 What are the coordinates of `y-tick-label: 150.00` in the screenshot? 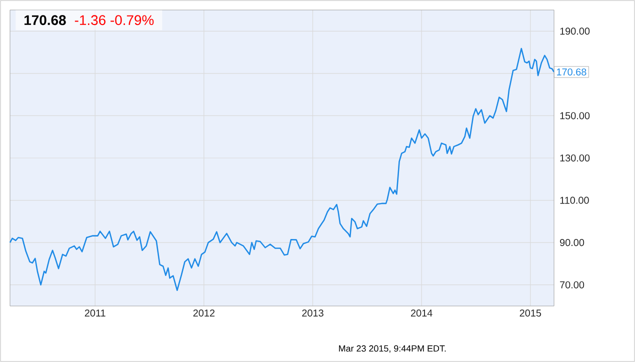 It's located at (575, 116).